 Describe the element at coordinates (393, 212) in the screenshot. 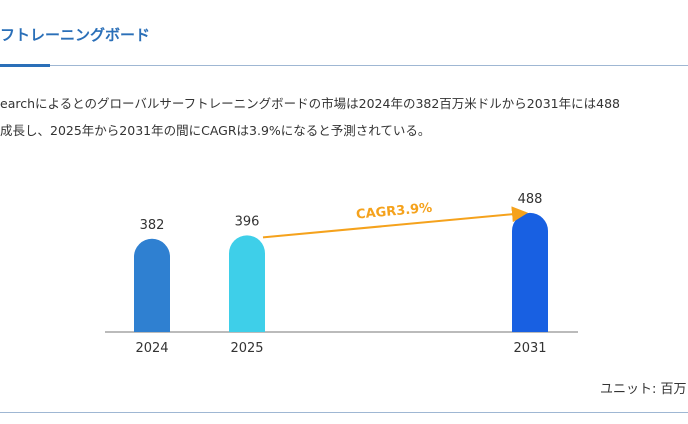

I see `cagr-label: CAGR3.9%` at that location.